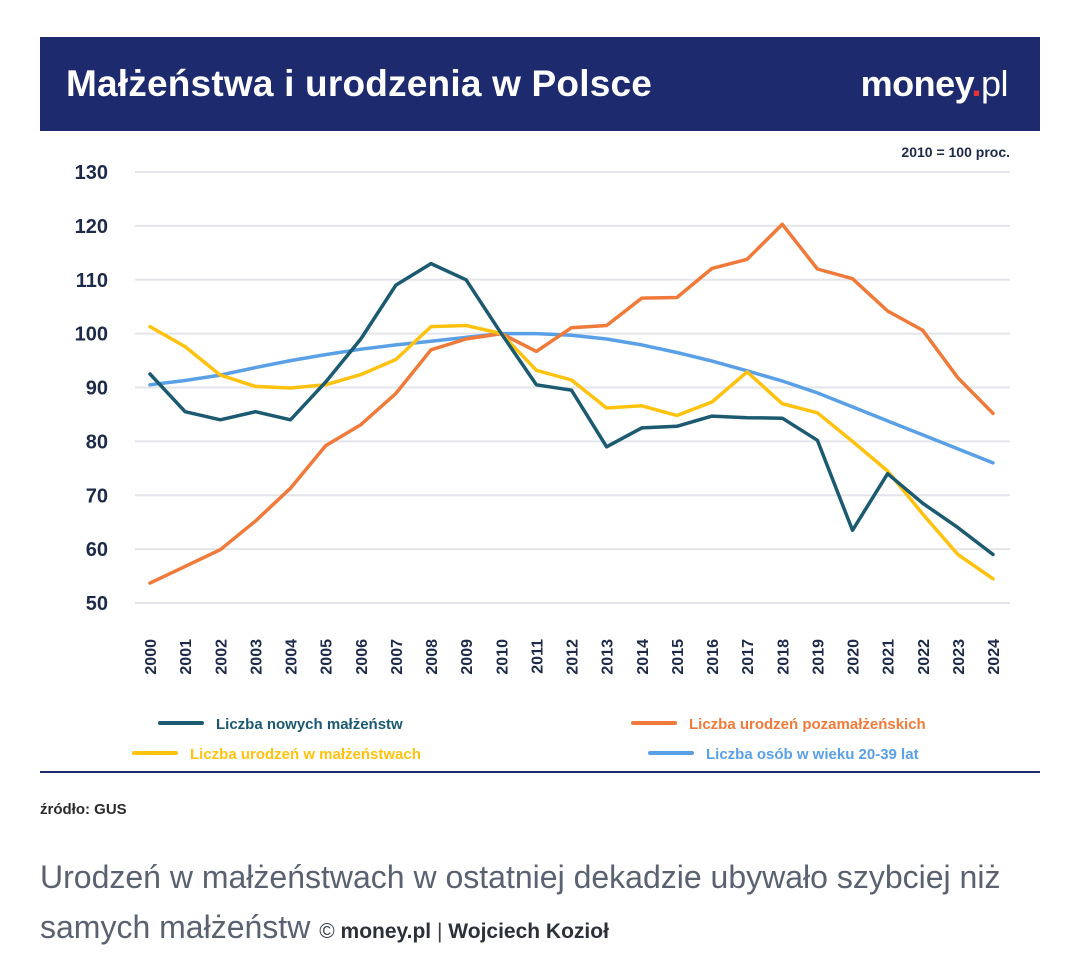 Image resolution: width=1080 pixels, height=976 pixels. Describe the element at coordinates (327, 931) in the screenshot. I see `copyright-symbol: ©` at that location.